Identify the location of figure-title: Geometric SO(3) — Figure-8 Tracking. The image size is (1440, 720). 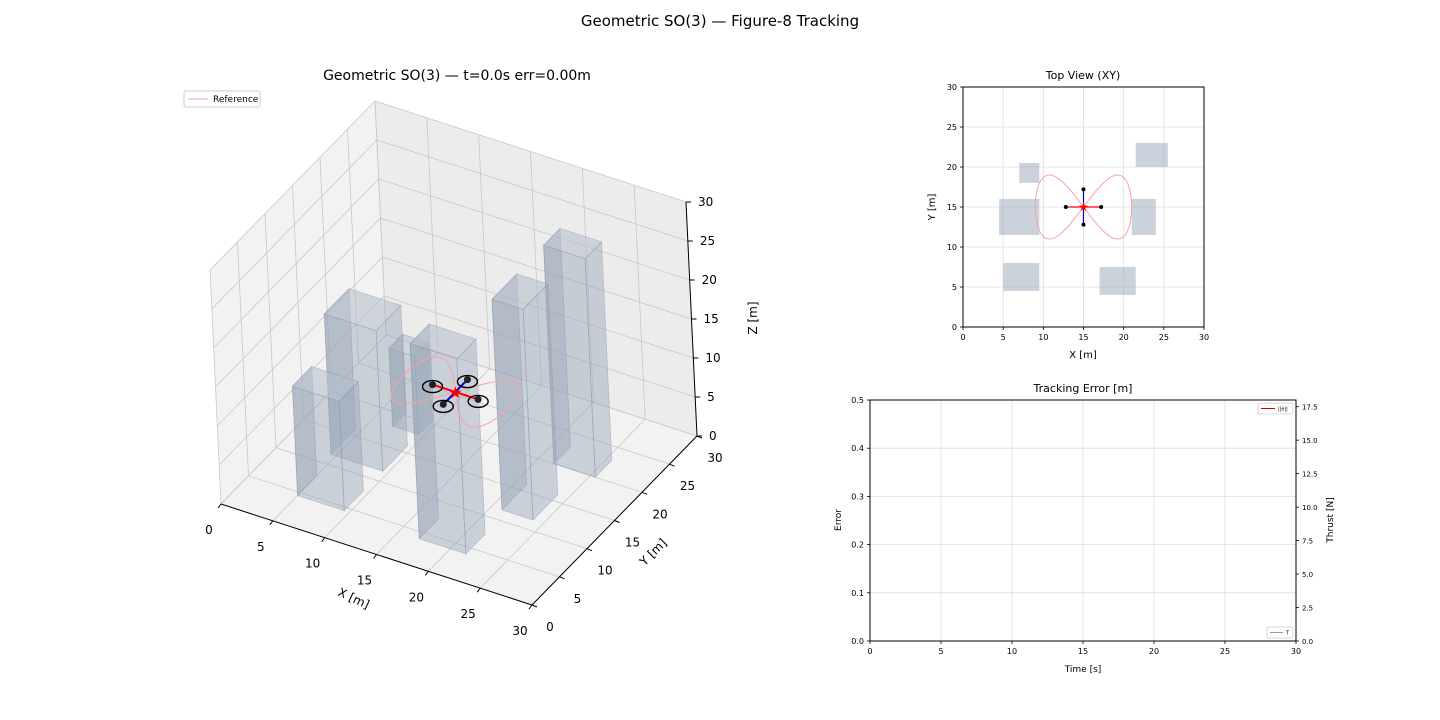
(720, 21).